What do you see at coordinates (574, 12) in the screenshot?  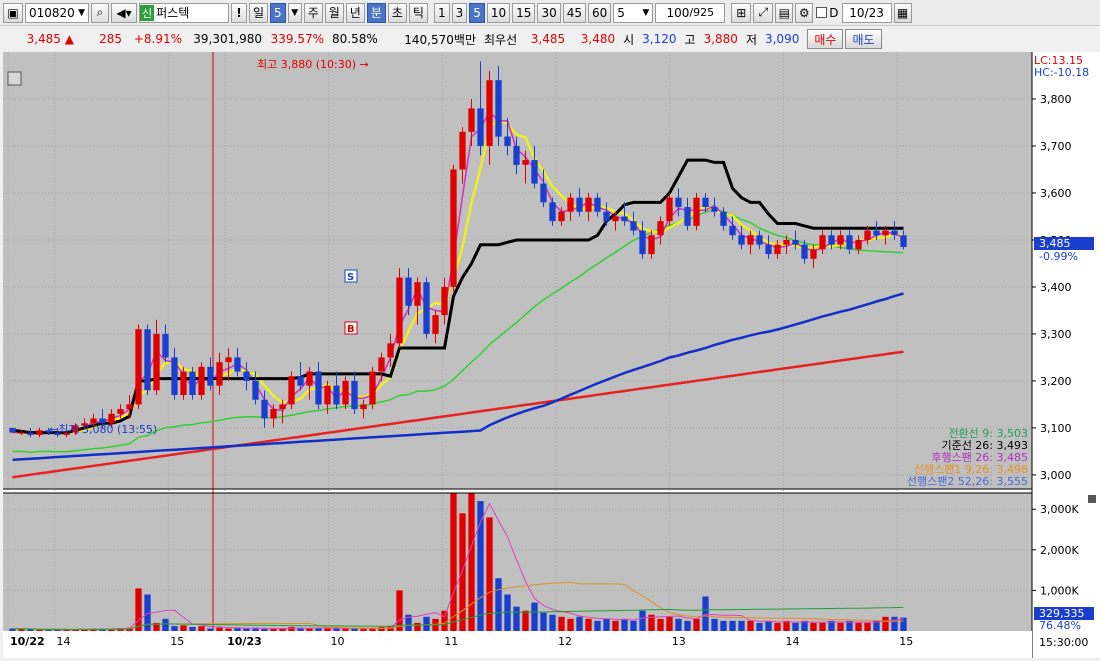 I see `interval-45: 45` at bounding box center [574, 12].